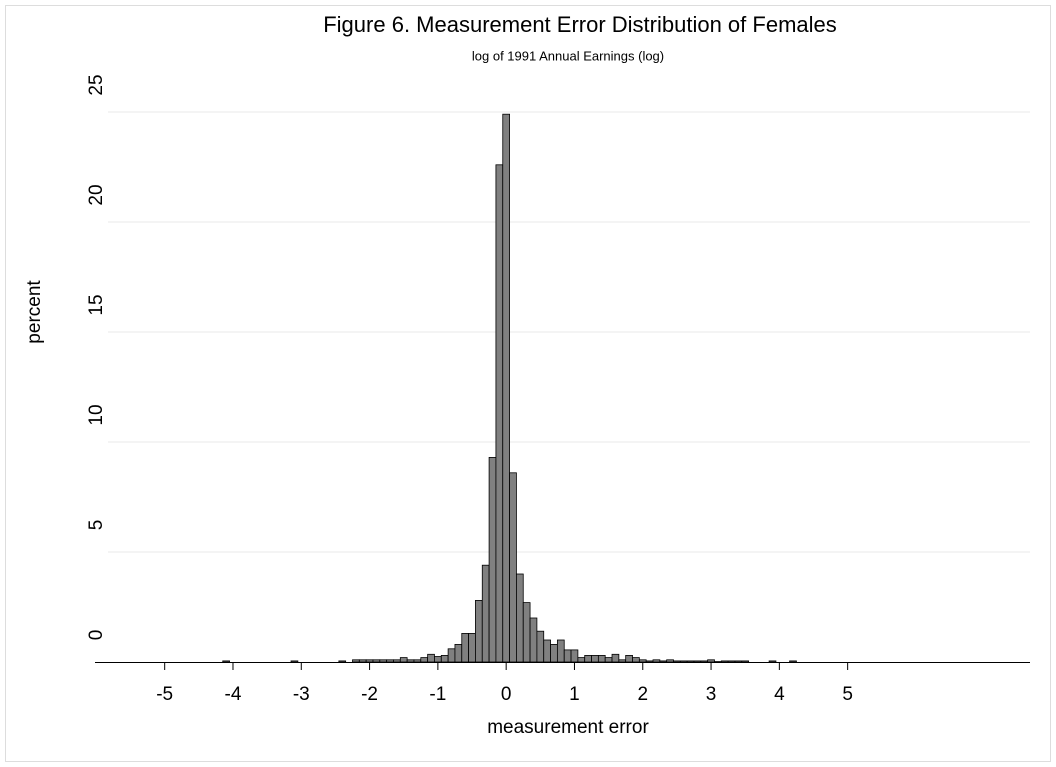  I want to click on x-tick-label: 1, so click(574, 694).